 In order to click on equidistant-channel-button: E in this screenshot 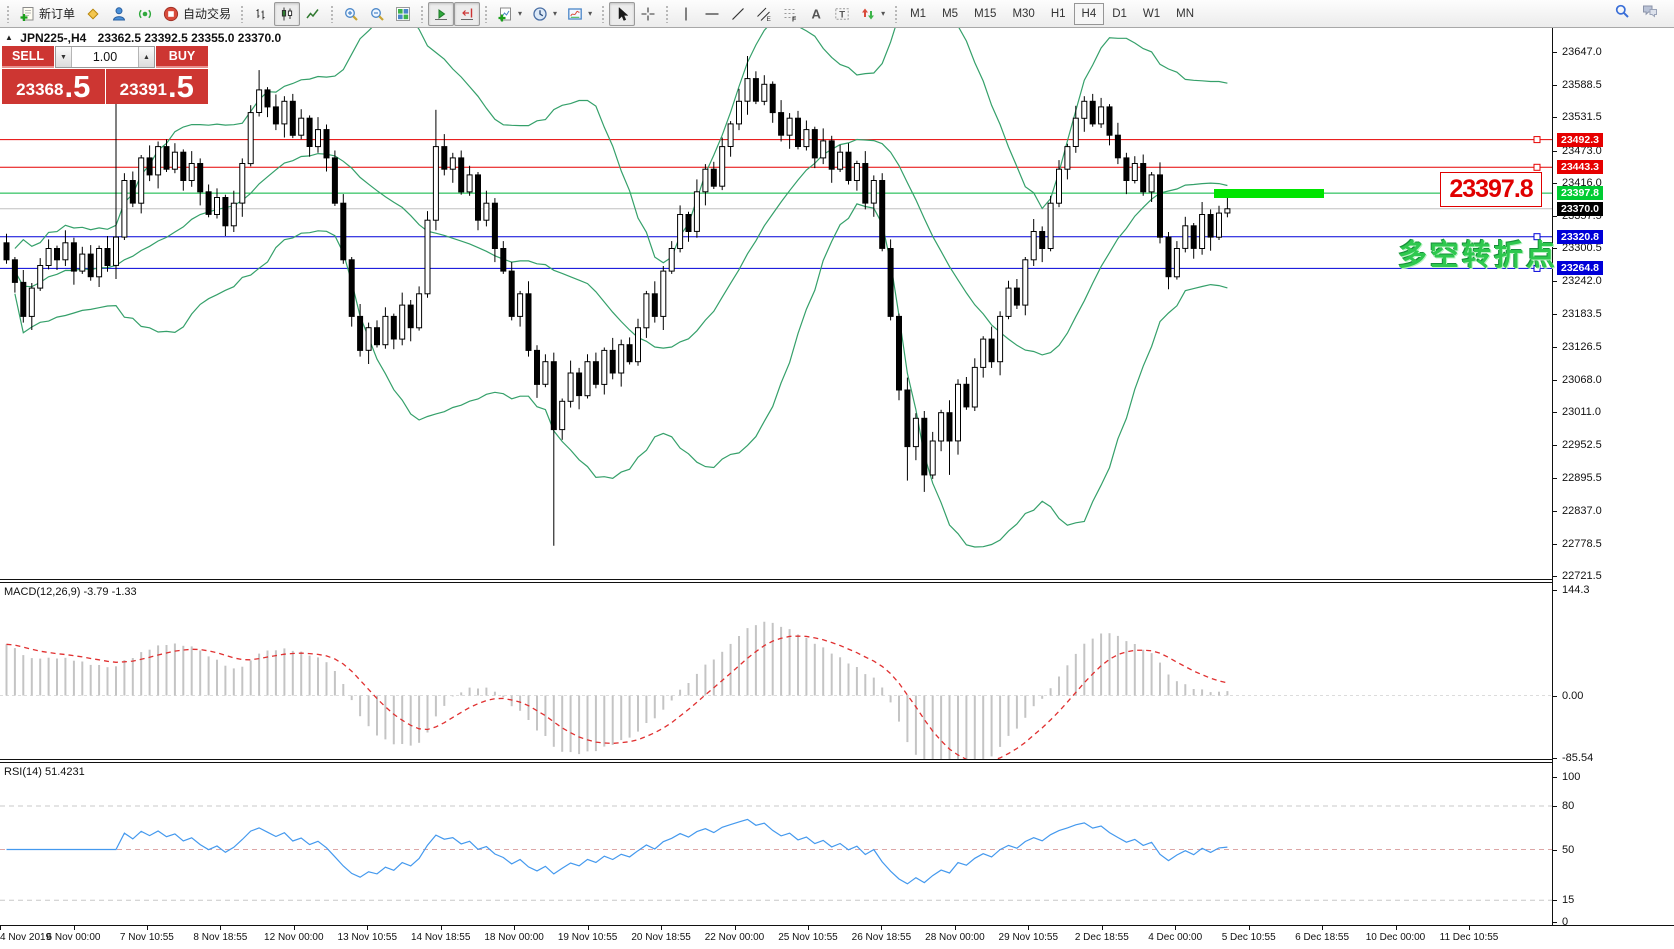, I will do `click(764, 14)`.